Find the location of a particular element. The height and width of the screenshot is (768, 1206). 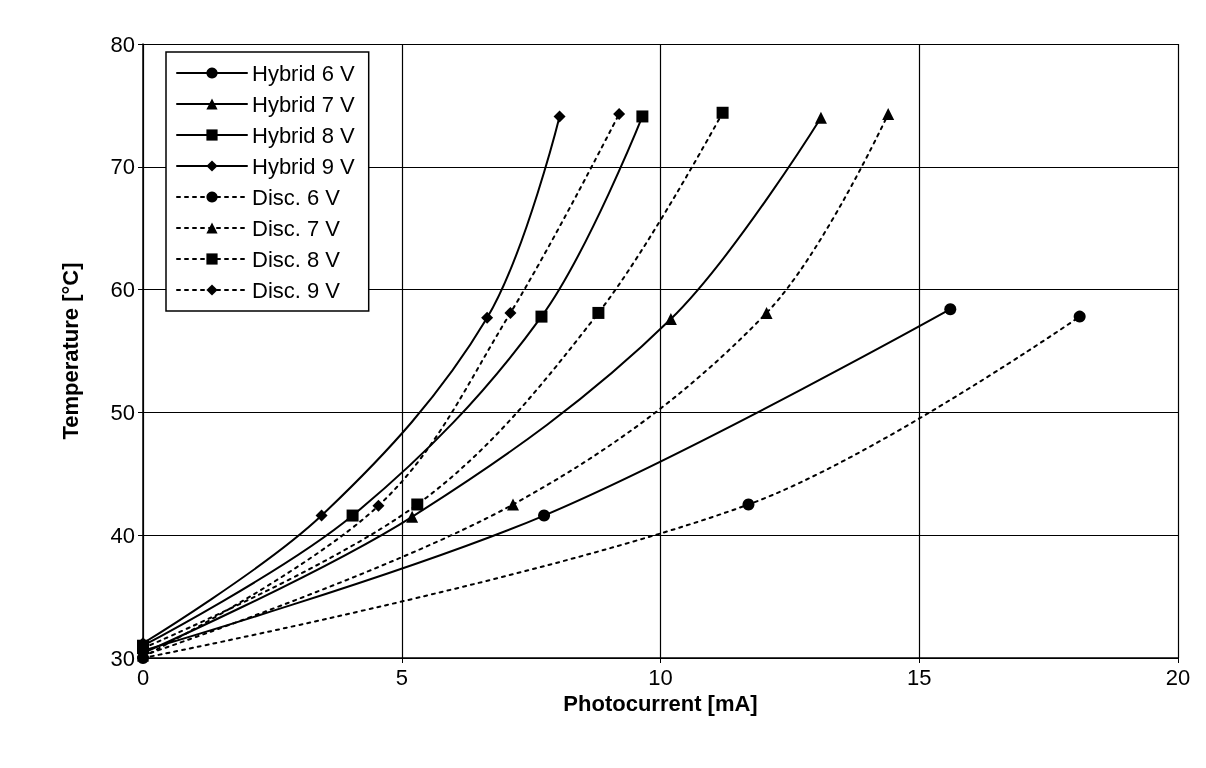

legend-label: Disc. 6 V is located at coordinates (296, 197).